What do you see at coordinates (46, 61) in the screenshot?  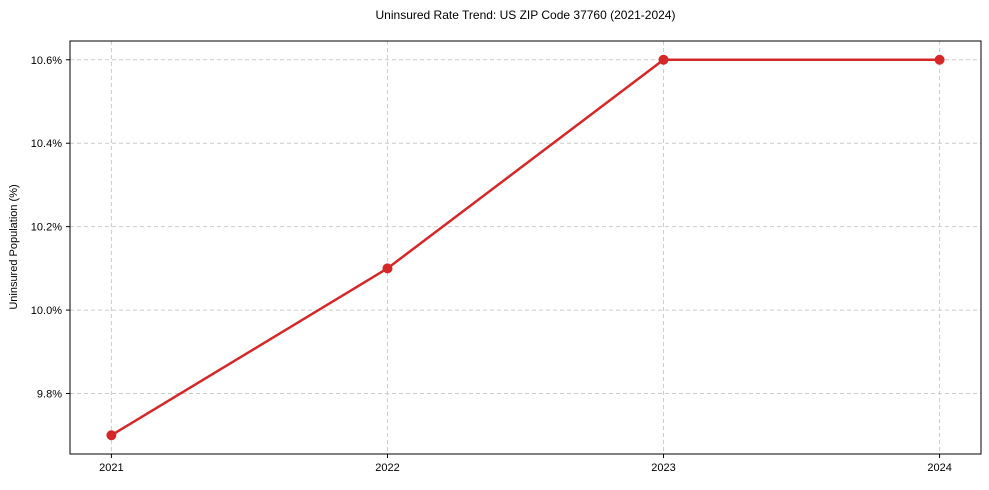 I see `y-tick-label: 10.6%` at bounding box center [46, 61].